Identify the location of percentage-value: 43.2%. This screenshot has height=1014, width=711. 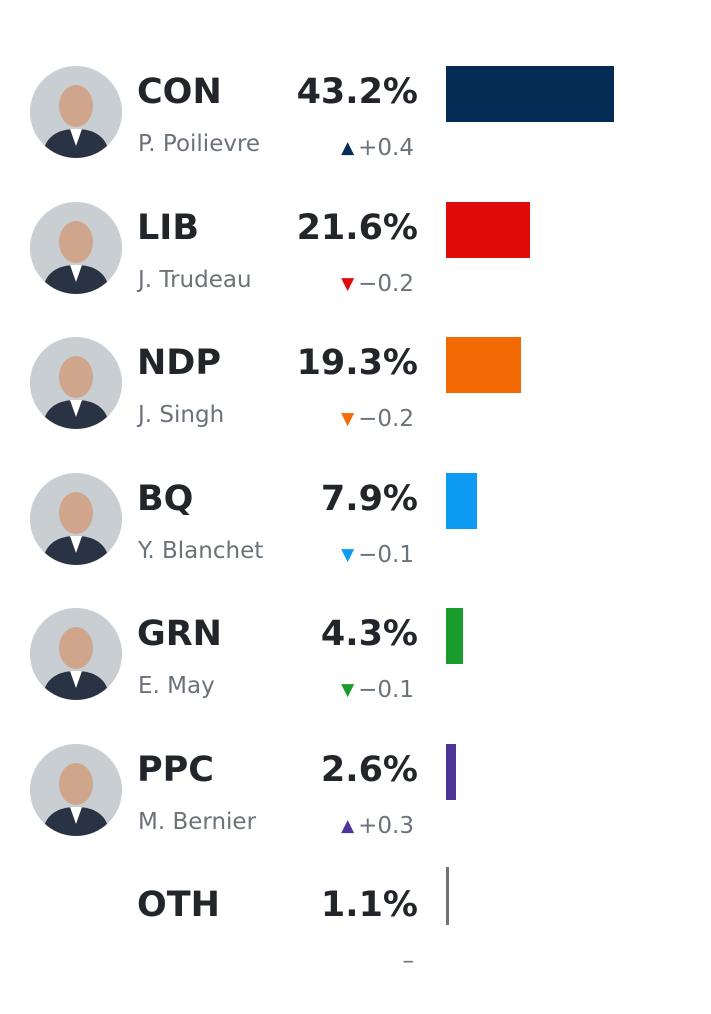
(357, 92).